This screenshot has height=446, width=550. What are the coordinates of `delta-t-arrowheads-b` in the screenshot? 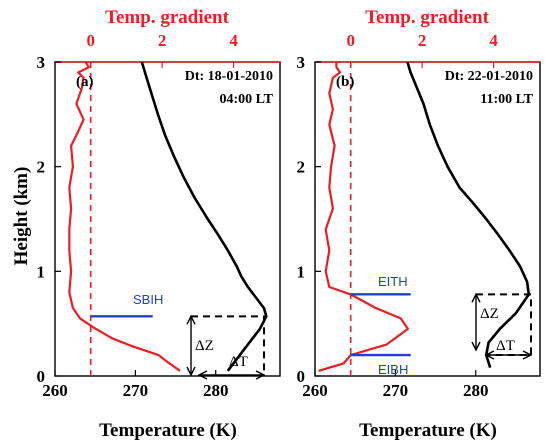 It's located at (508, 355).